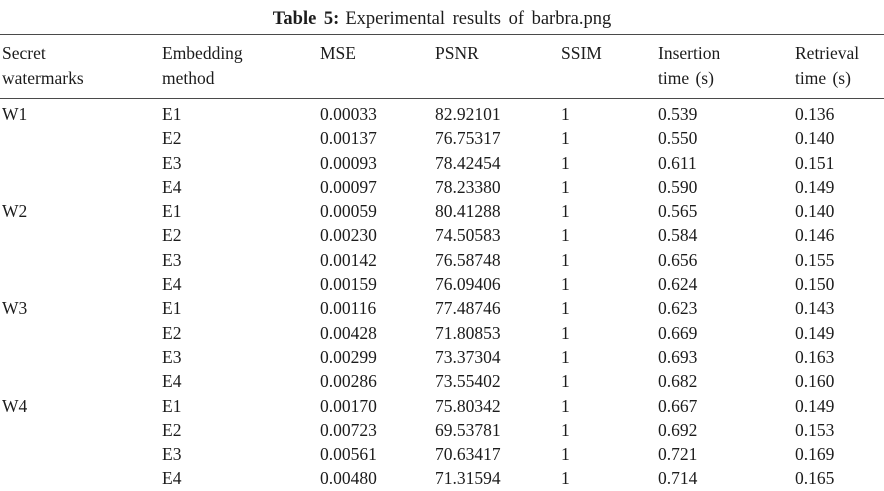 The image size is (884, 491). What do you see at coordinates (827, 53) in the screenshot?
I see `header-line: Retrieval` at bounding box center [827, 53].